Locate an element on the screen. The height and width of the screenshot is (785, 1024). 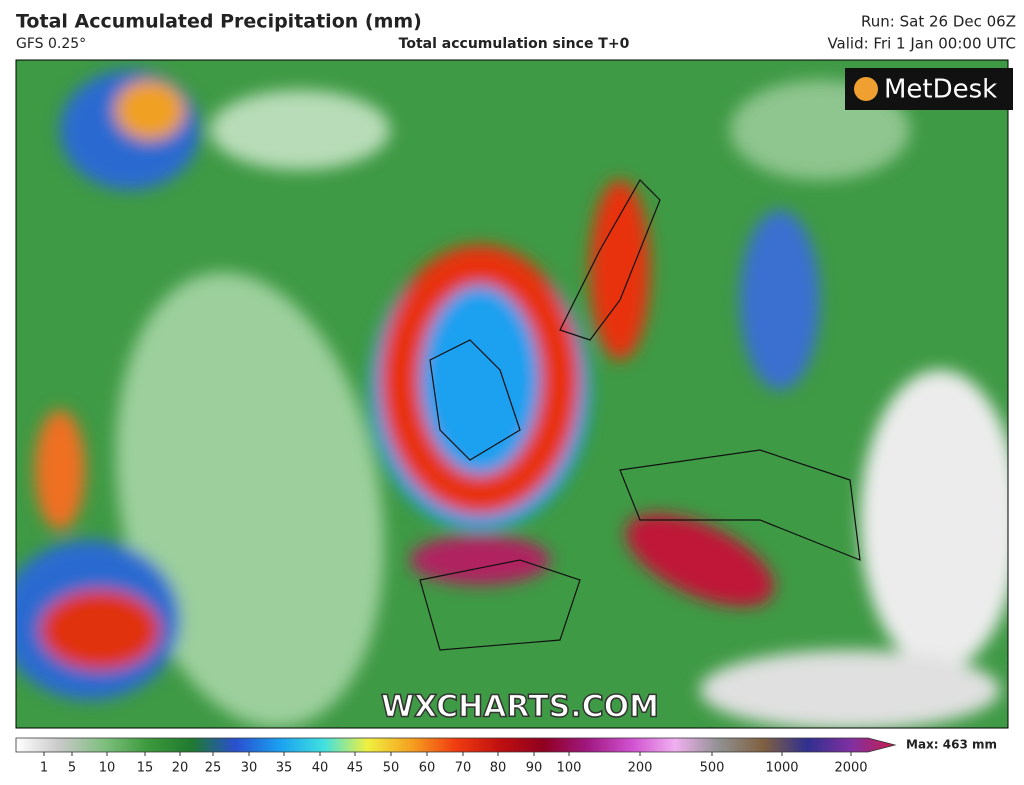
colorbar-label: 1000 is located at coordinates (781, 768).